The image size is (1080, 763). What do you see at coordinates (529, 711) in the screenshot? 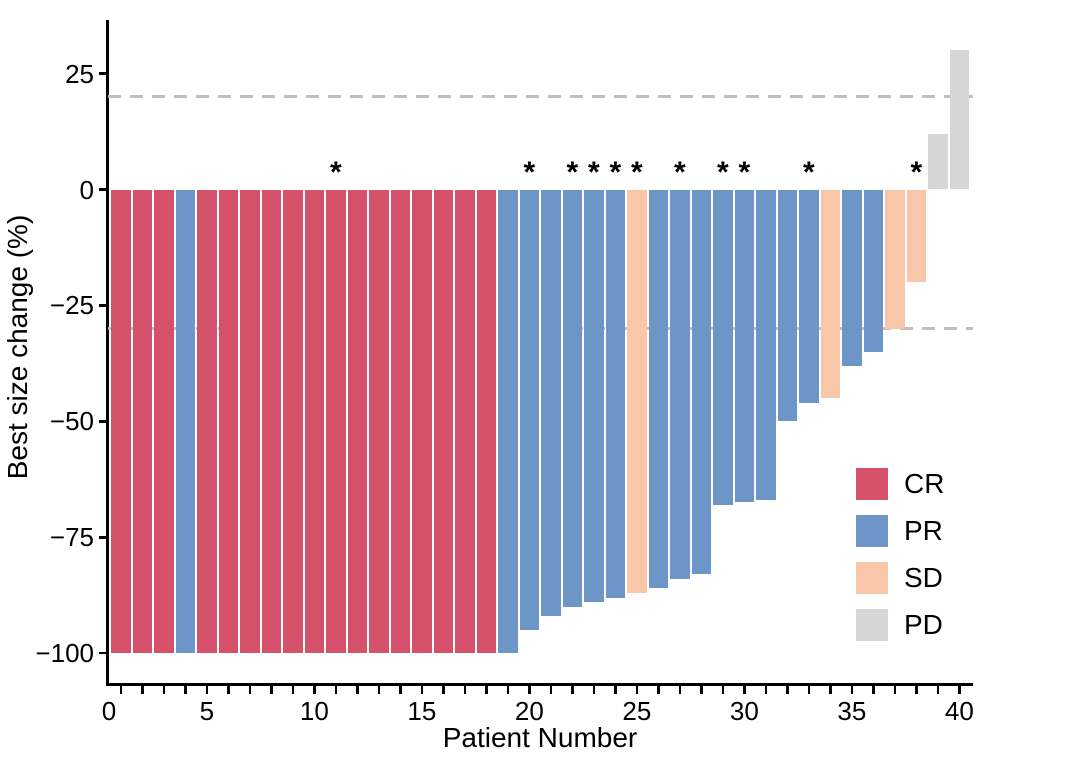
I see `x-tick-label-20: 20` at bounding box center [529, 711].